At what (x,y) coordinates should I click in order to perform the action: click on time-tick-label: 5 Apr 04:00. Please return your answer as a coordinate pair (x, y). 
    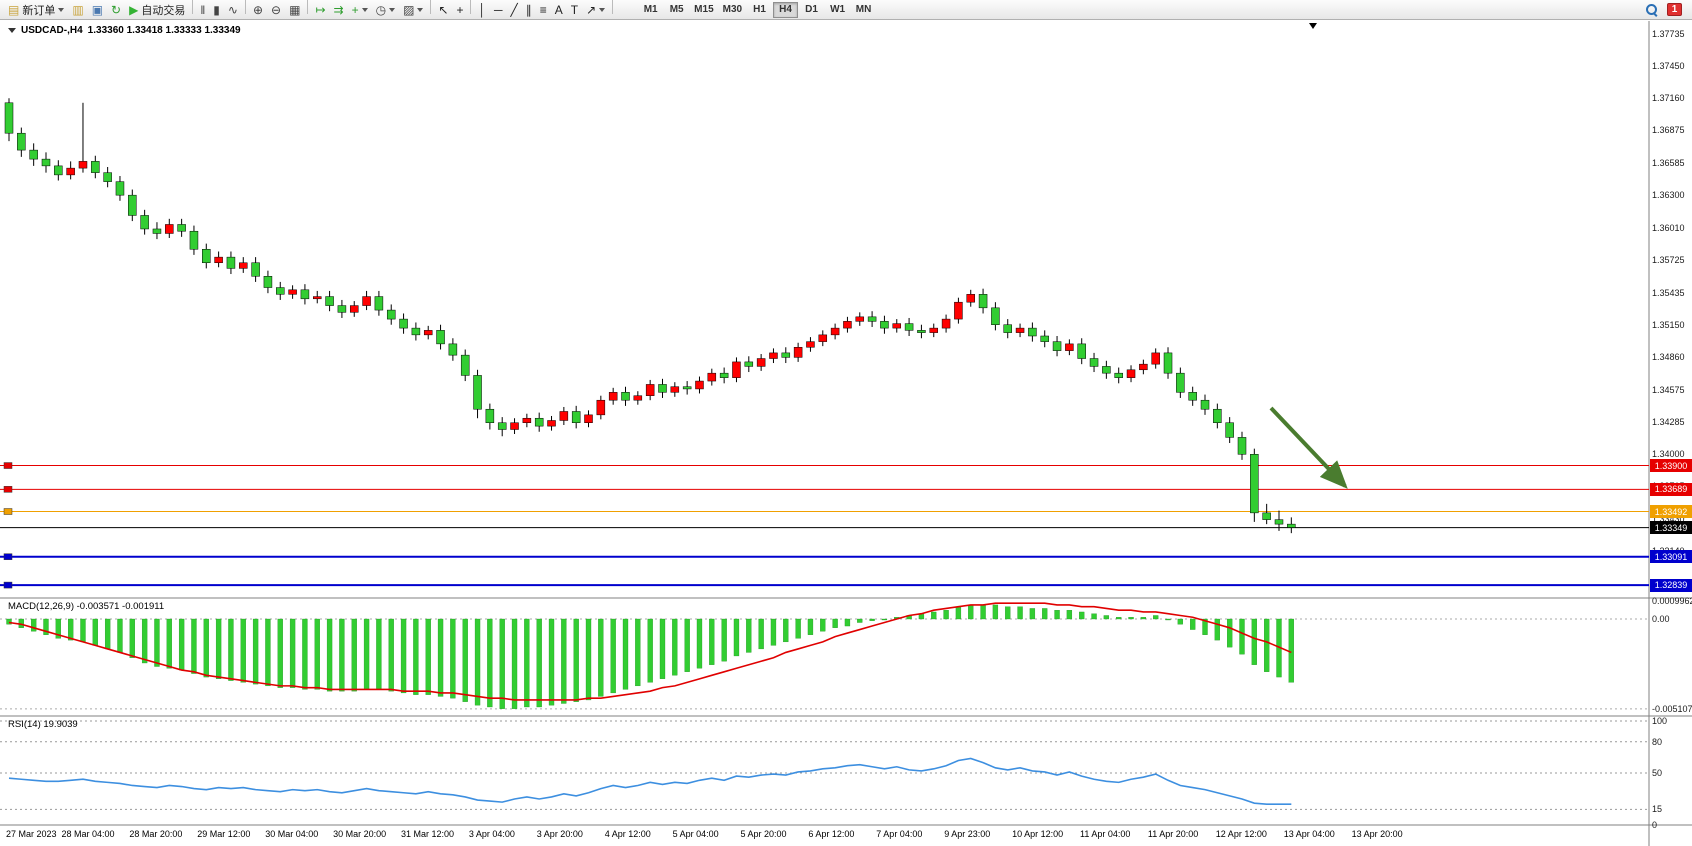
    Looking at the image, I should click on (695, 834).